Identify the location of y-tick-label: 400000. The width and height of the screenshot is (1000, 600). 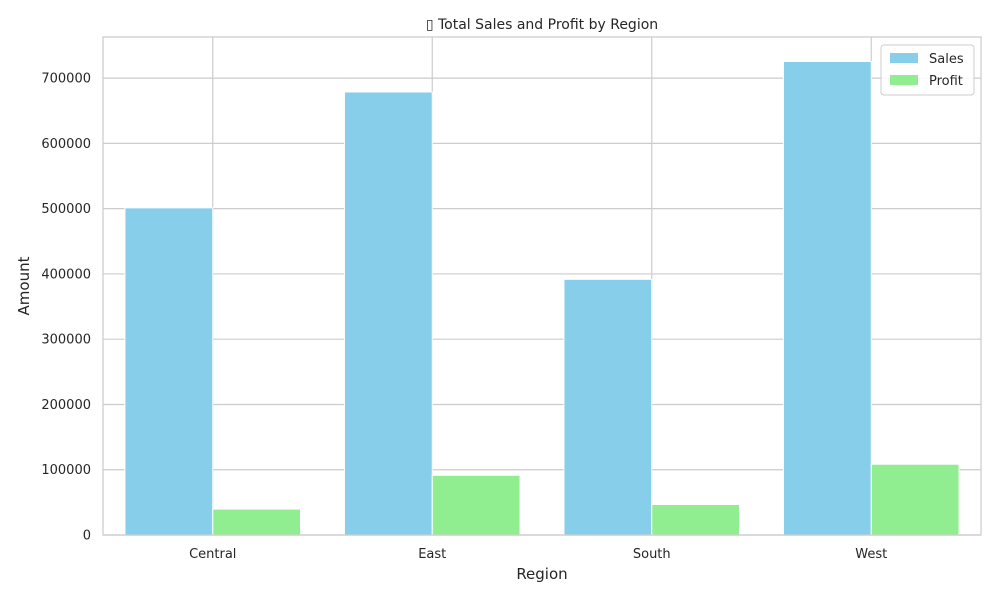
(66, 274).